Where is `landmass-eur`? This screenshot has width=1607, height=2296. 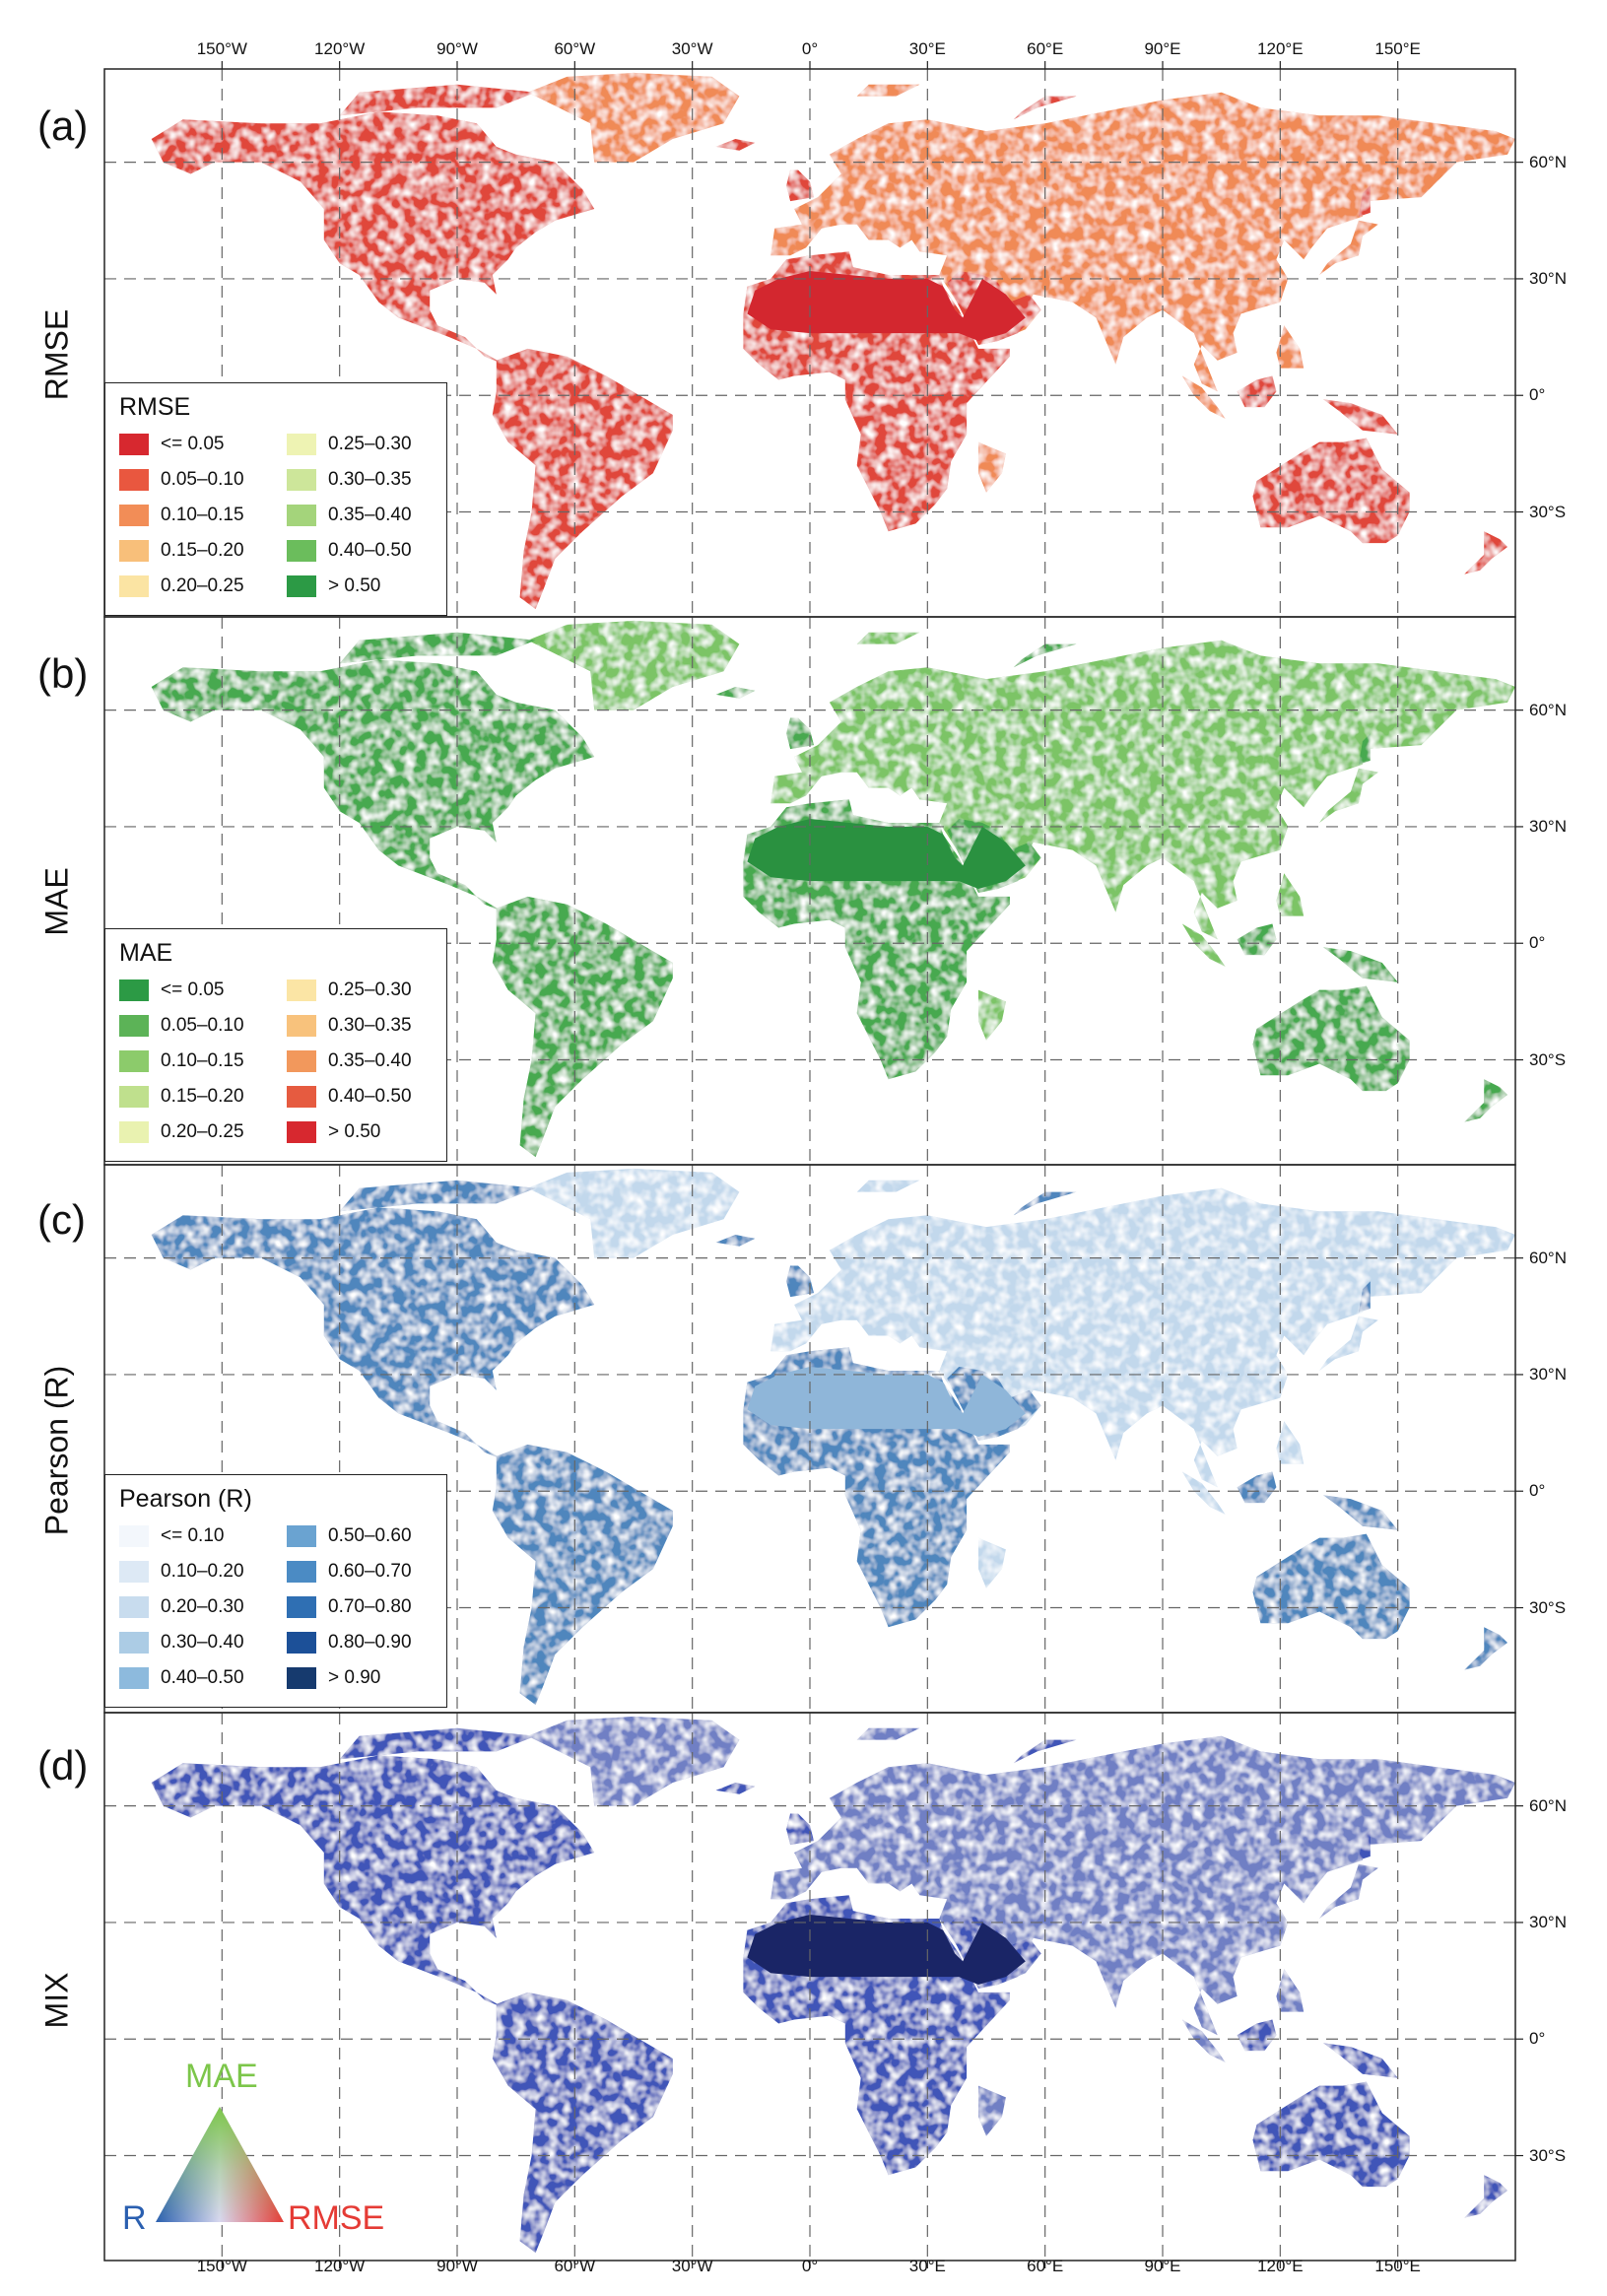
landmass-eur is located at coordinates (1142, 242).